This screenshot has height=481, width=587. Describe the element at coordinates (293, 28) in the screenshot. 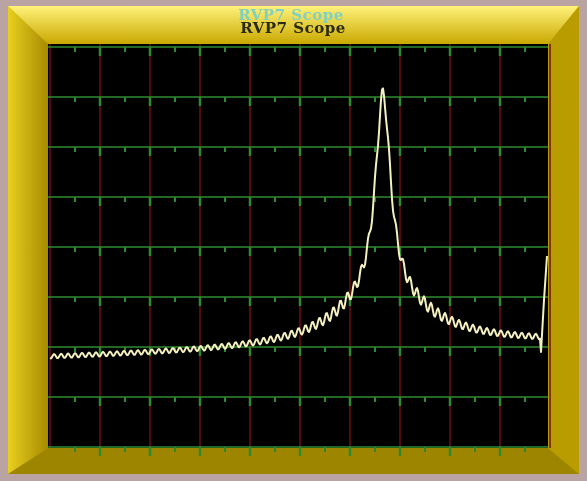

I see `title-shadow: RVP7 Scope` at that location.